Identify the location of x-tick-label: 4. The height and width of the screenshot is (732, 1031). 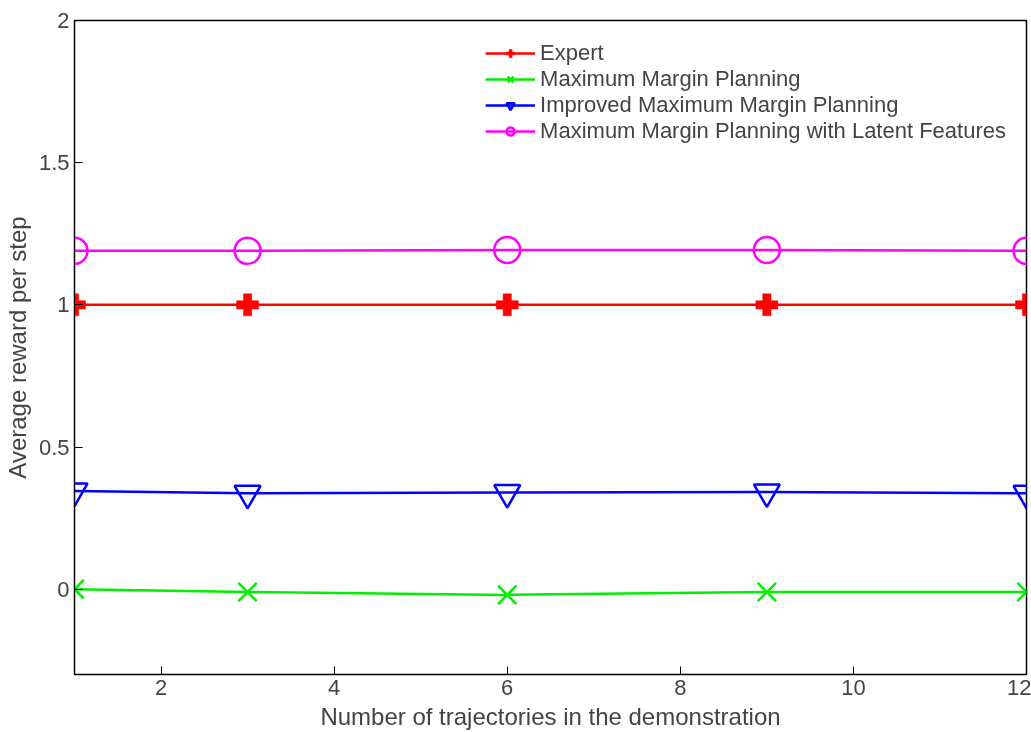
(334, 687).